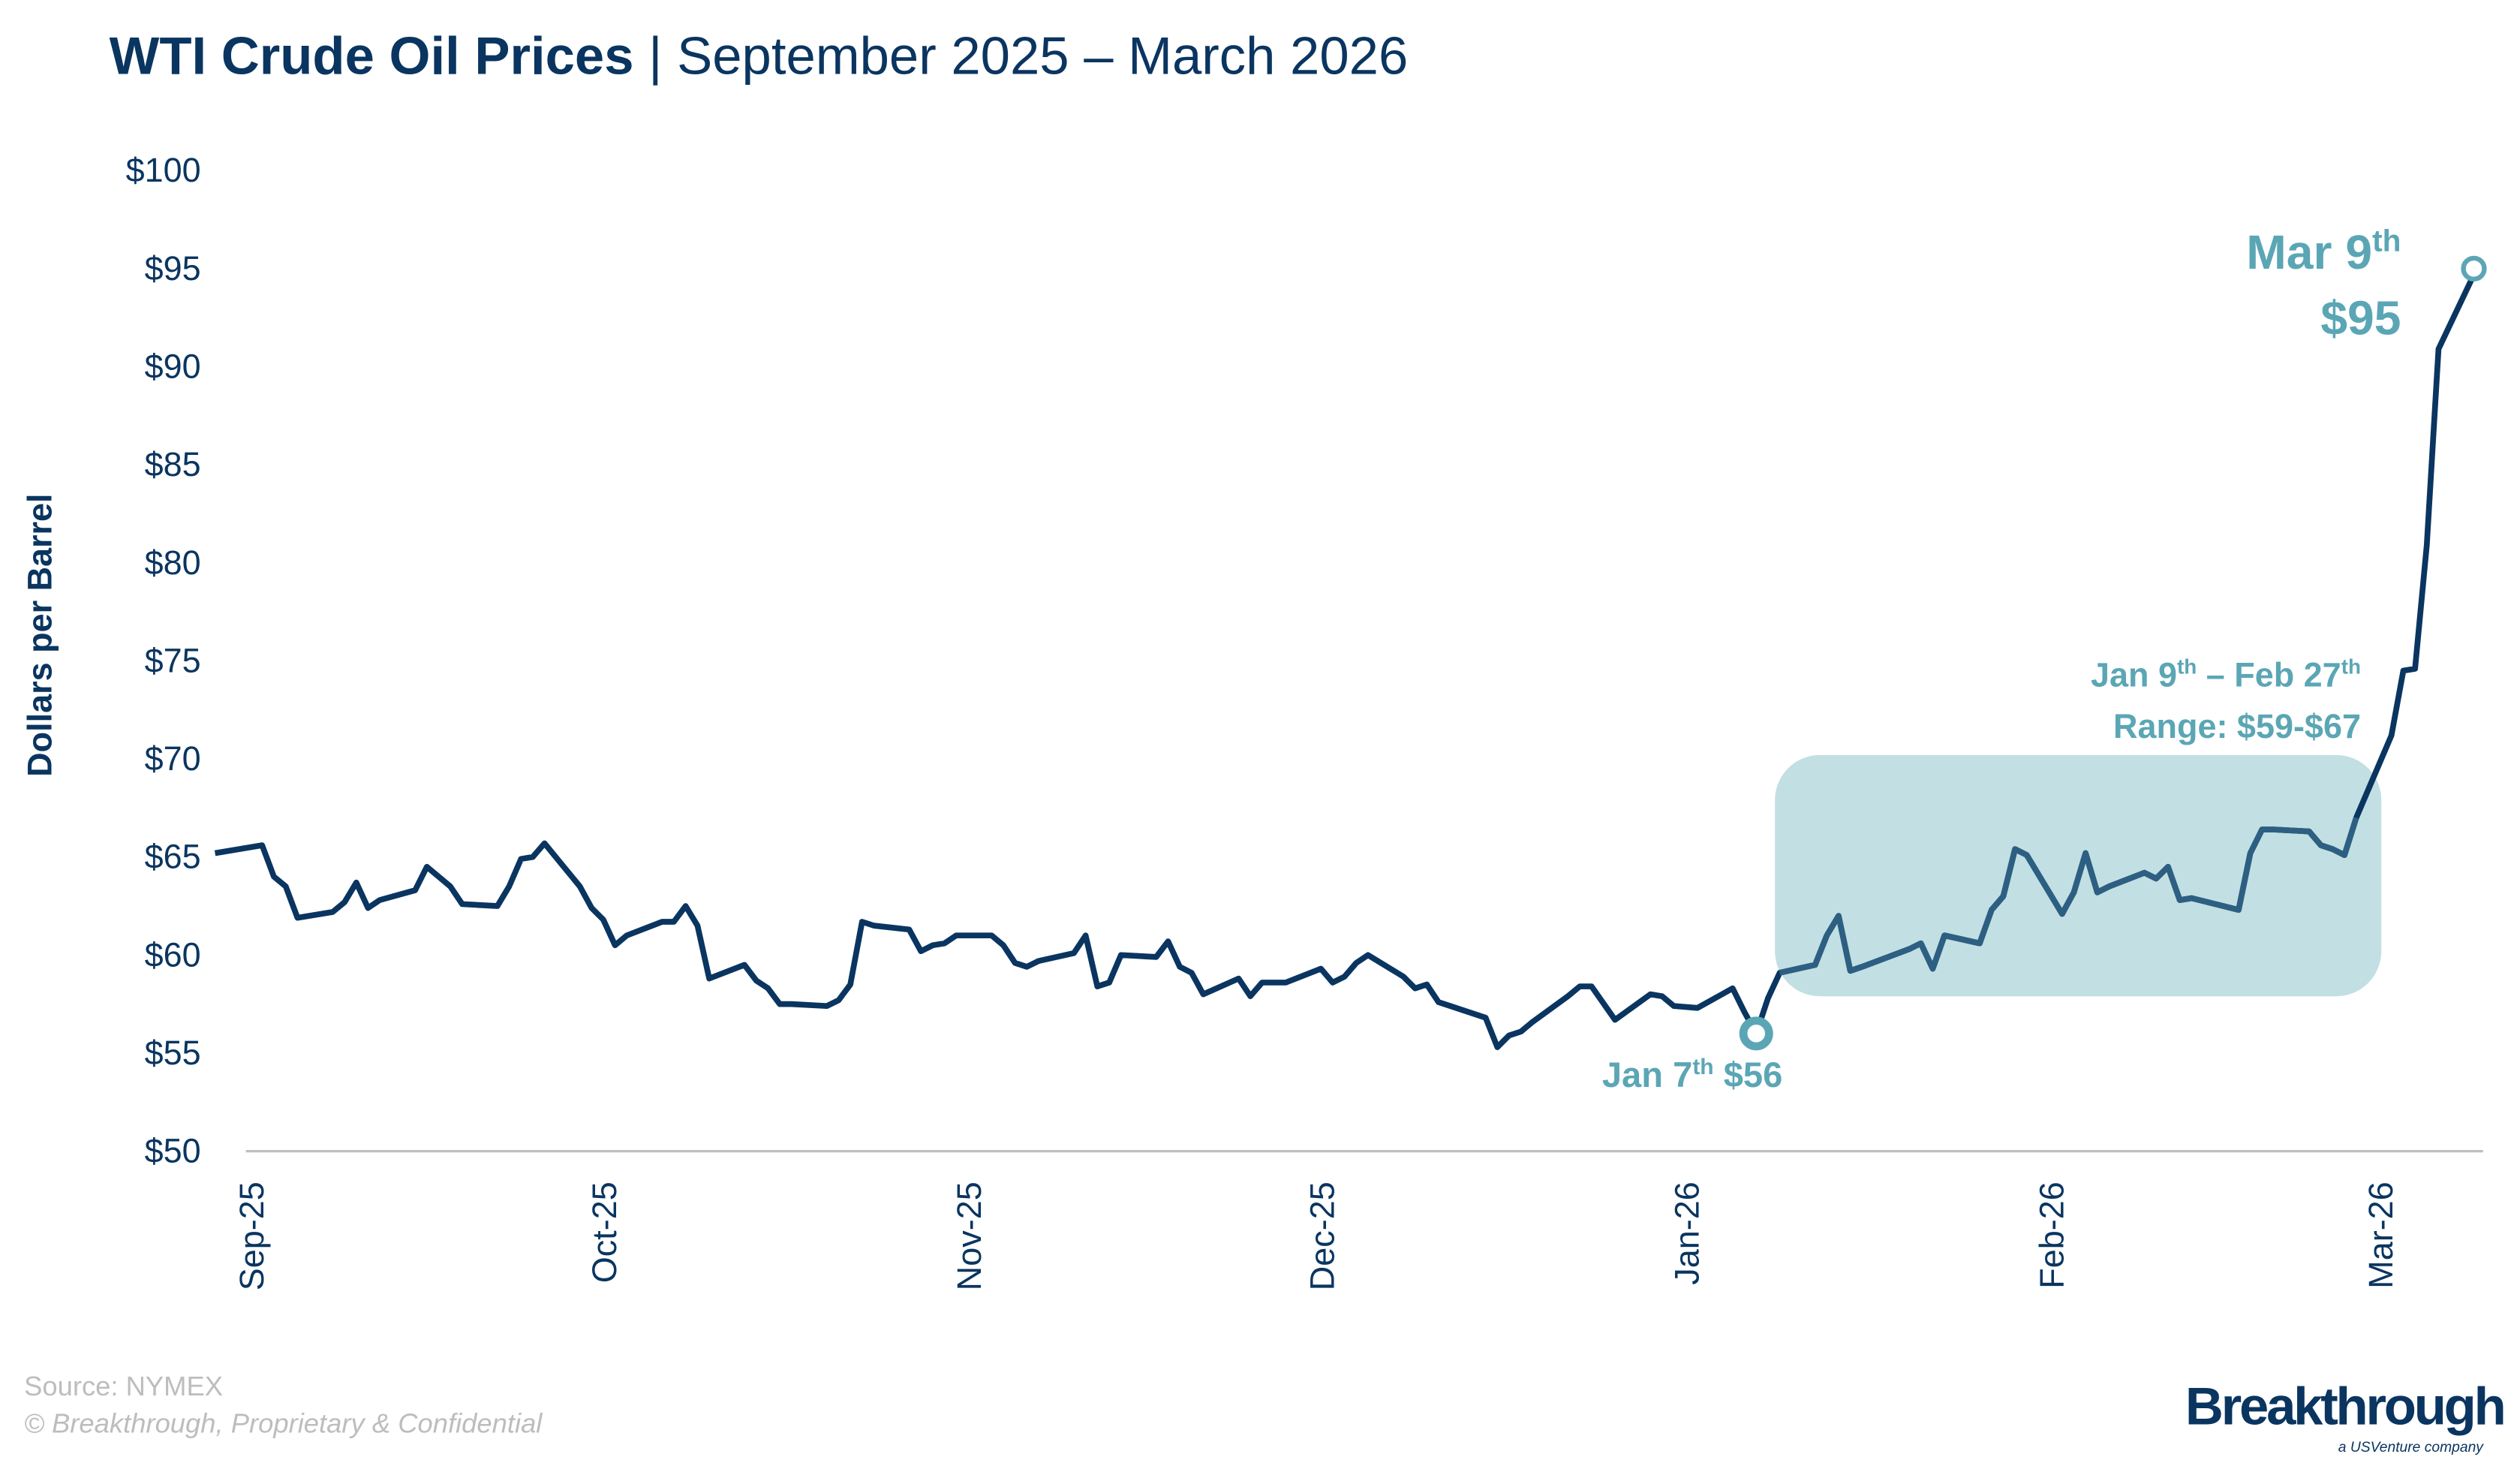 This screenshot has height=1460, width=2520. What do you see at coordinates (2351, 667) in the screenshot?
I see `range-to-sup: th` at bounding box center [2351, 667].